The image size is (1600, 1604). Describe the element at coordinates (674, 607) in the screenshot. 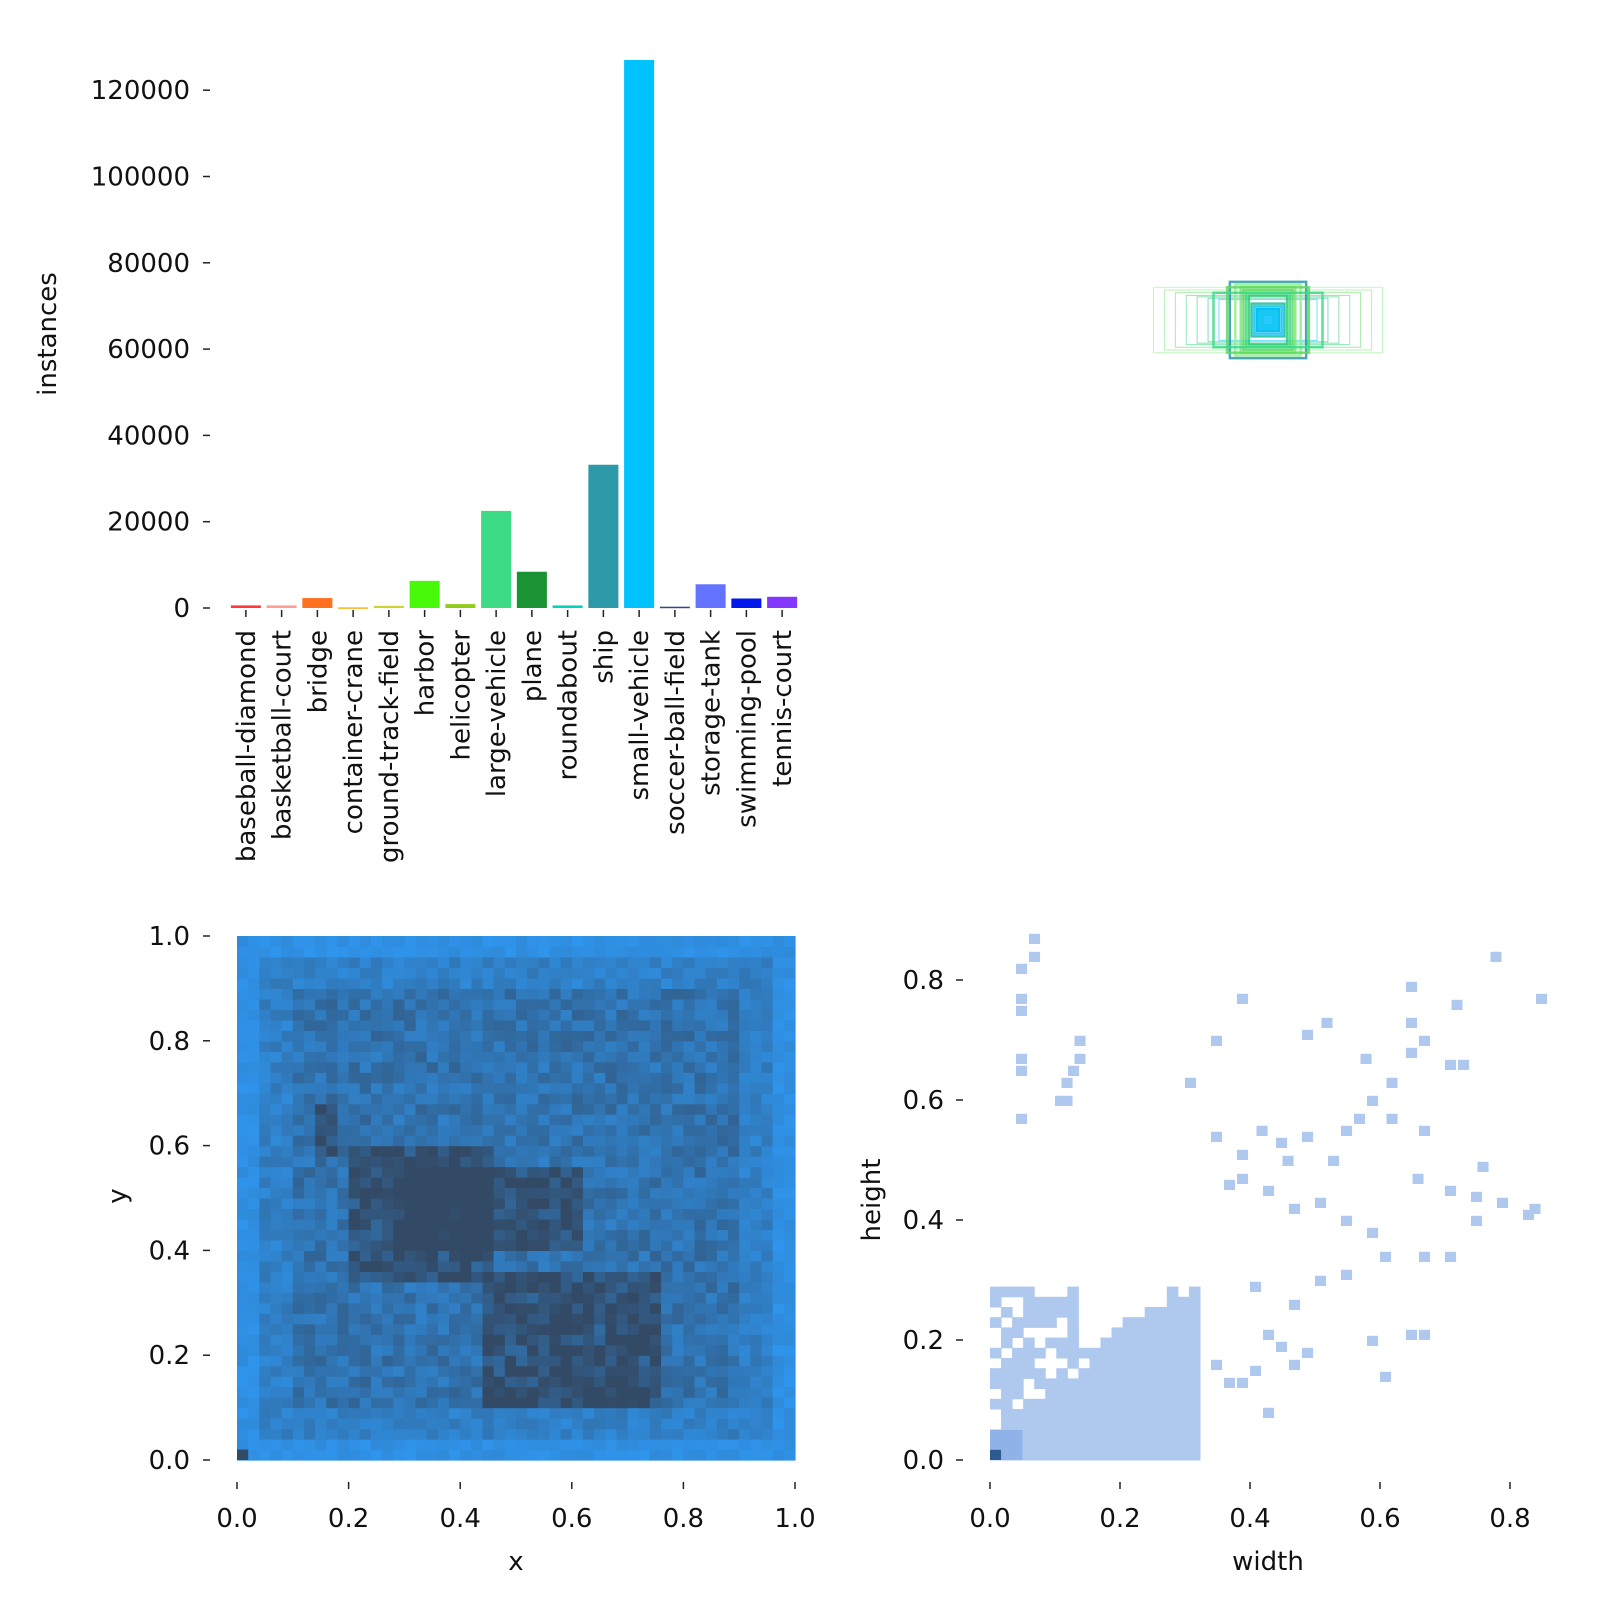

I see `bar-soccer-ball-field` at that location.